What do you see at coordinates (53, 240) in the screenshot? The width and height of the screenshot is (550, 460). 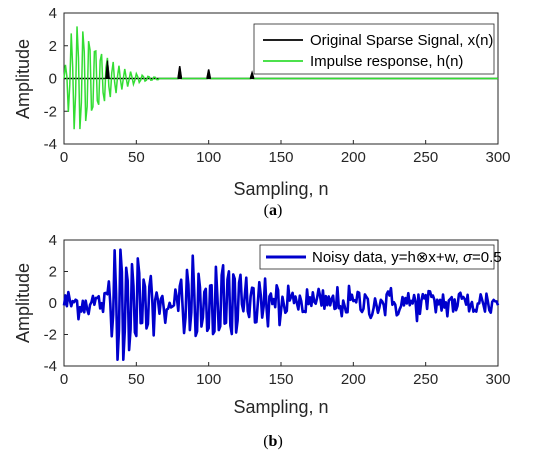 I see `y-tick-label-b: 4` at bounding box center [53, 240].